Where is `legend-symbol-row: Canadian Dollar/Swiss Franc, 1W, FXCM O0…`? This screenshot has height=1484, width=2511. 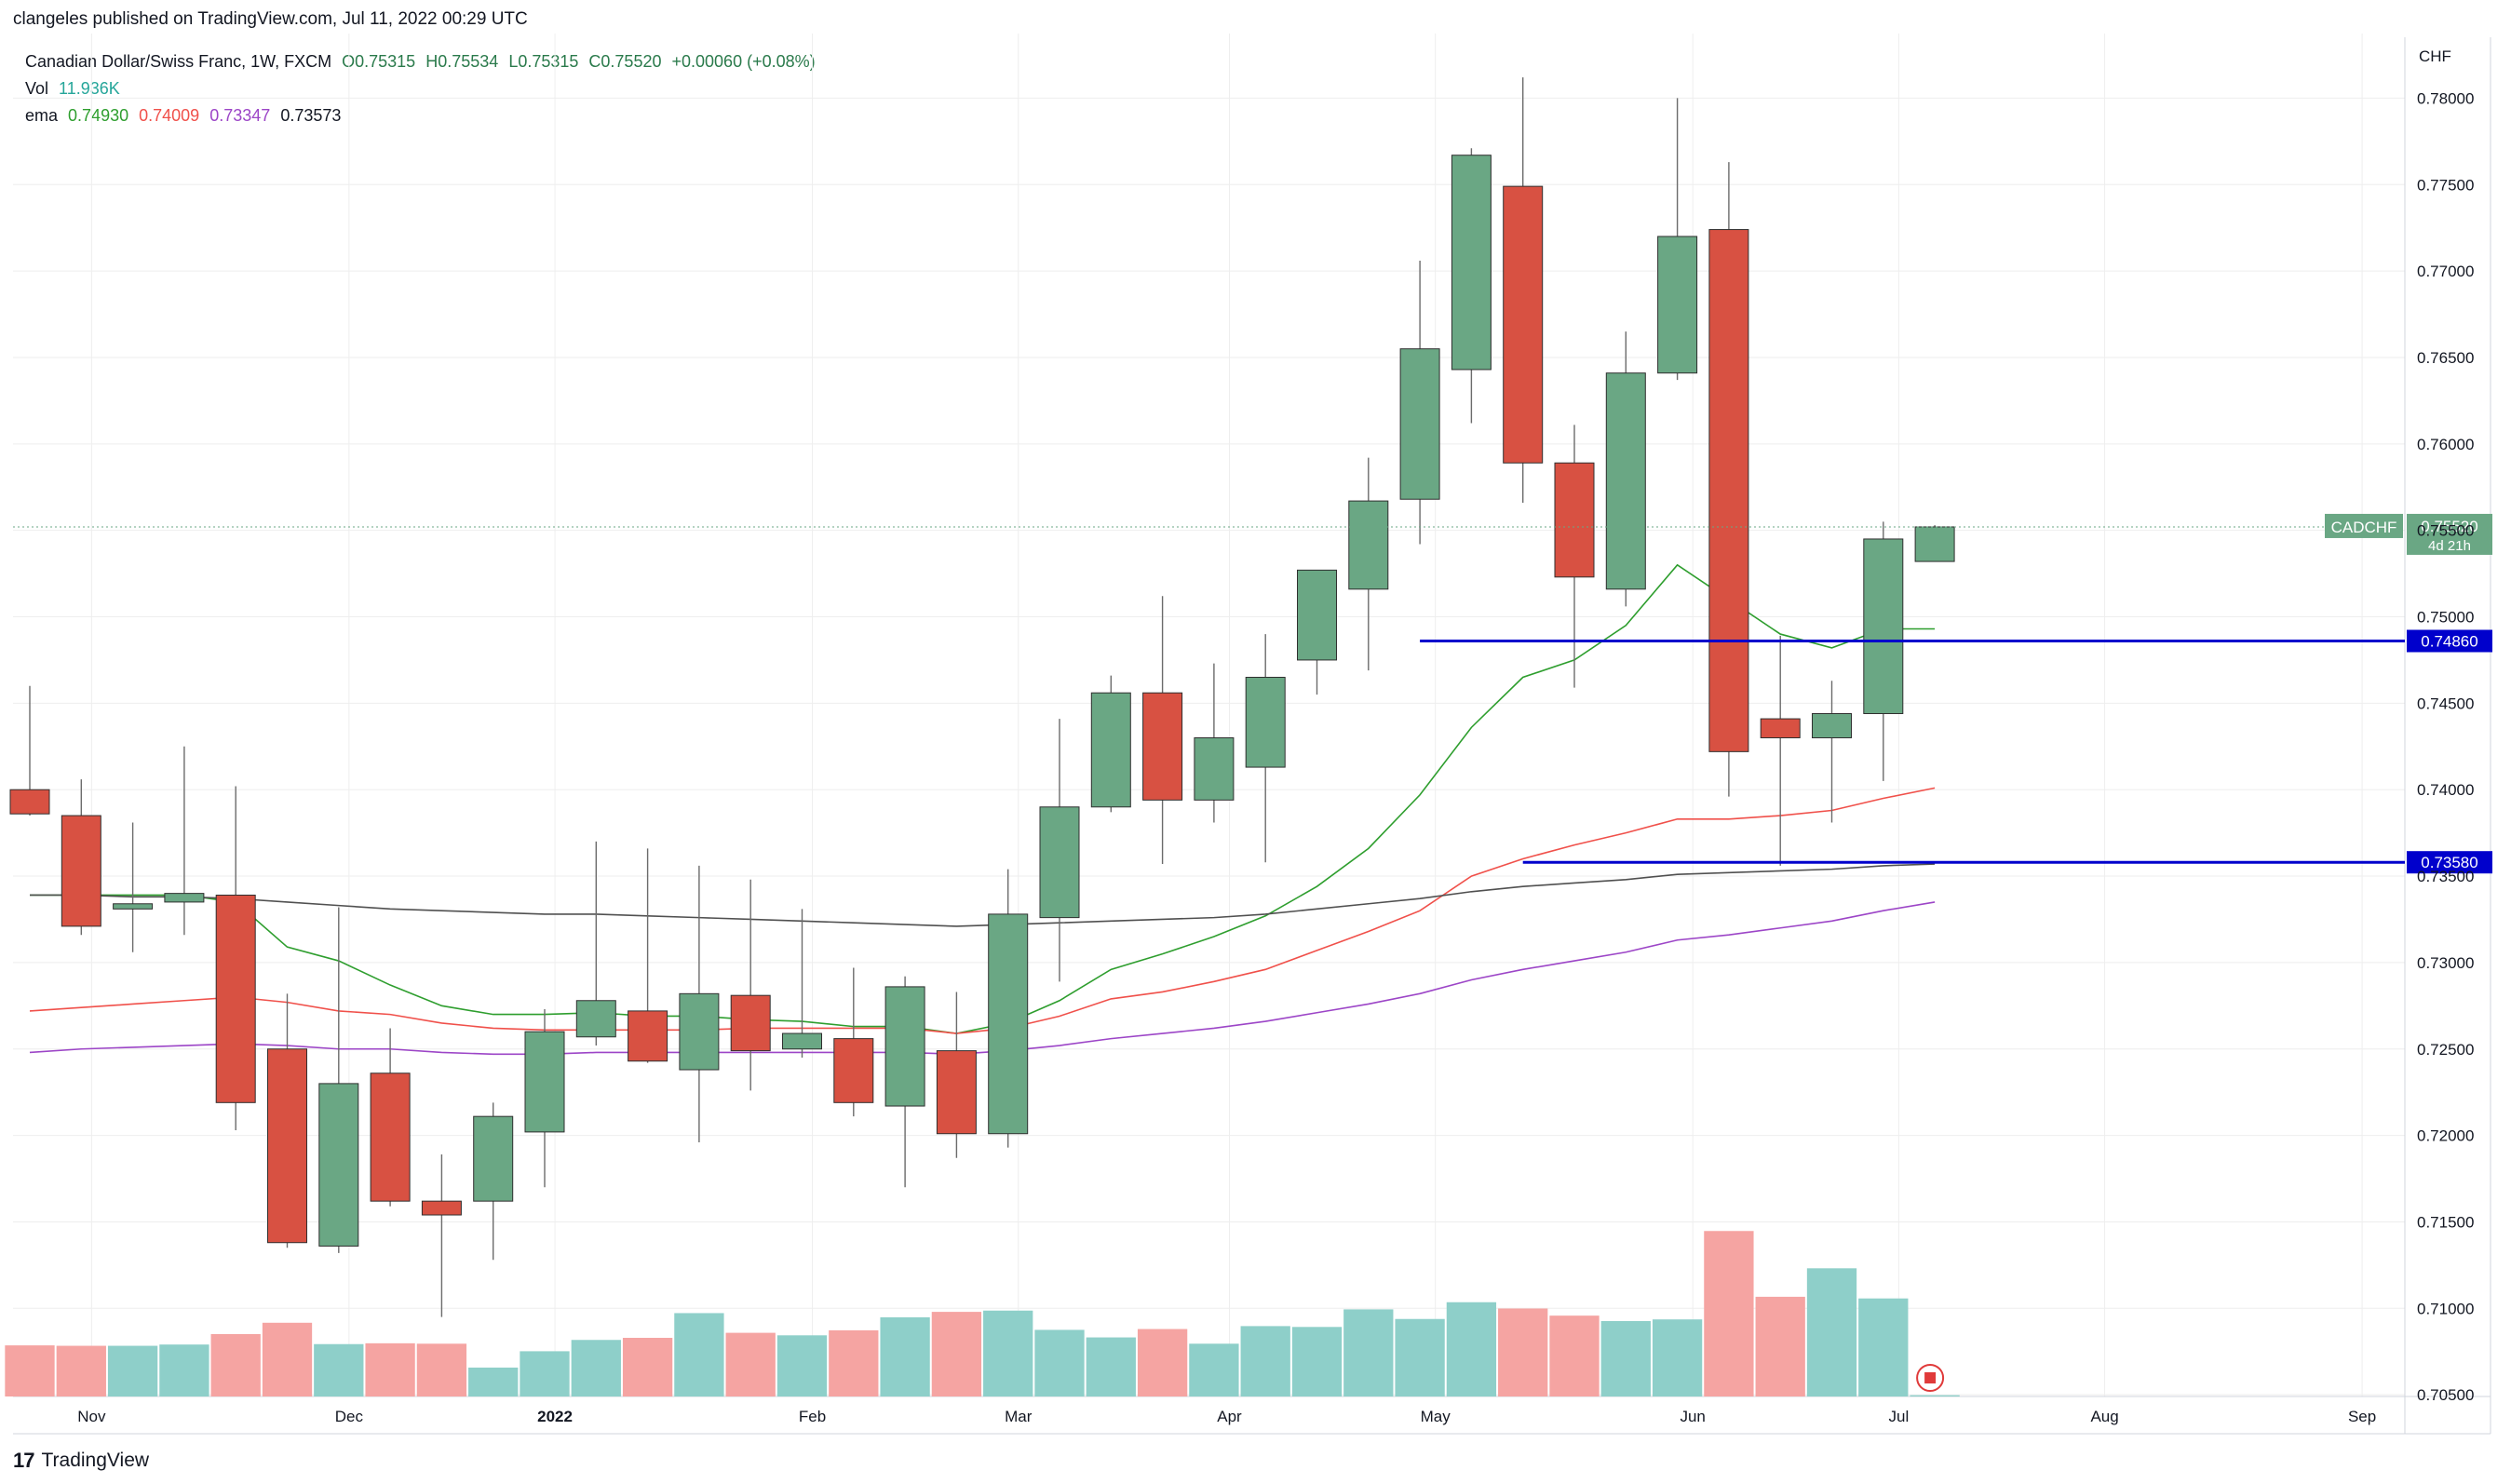 legend-symbol-row: Canadian Dollar/Swiss Franc, 1W, FXCM O0… is located at coordinates (423, 61).